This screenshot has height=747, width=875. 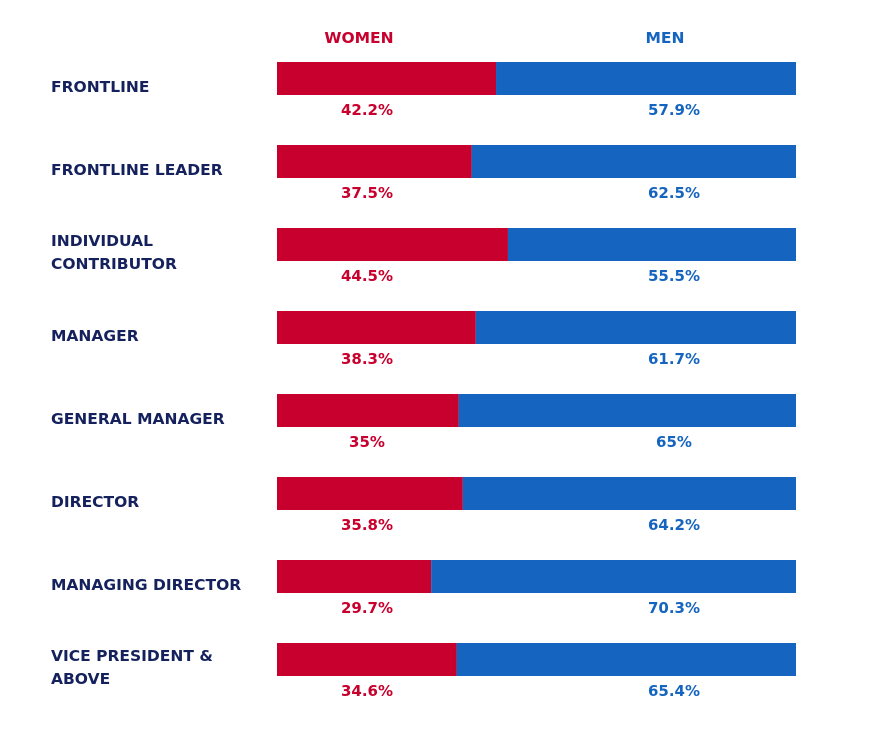 What do you see at coordinates (674, 276) in the screenshot?
I see `value-label-men: 55.5%` at bounding box center [674, 276].